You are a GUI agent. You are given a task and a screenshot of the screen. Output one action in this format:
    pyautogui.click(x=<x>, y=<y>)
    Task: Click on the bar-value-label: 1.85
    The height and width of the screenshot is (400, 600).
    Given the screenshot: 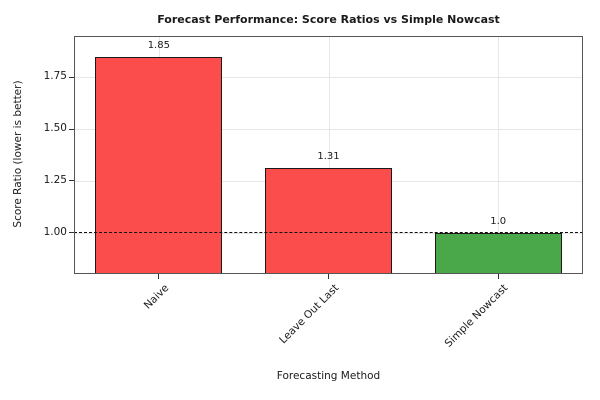 What is the action you would take?
    pyautogui.click(x=158, y=45)
    